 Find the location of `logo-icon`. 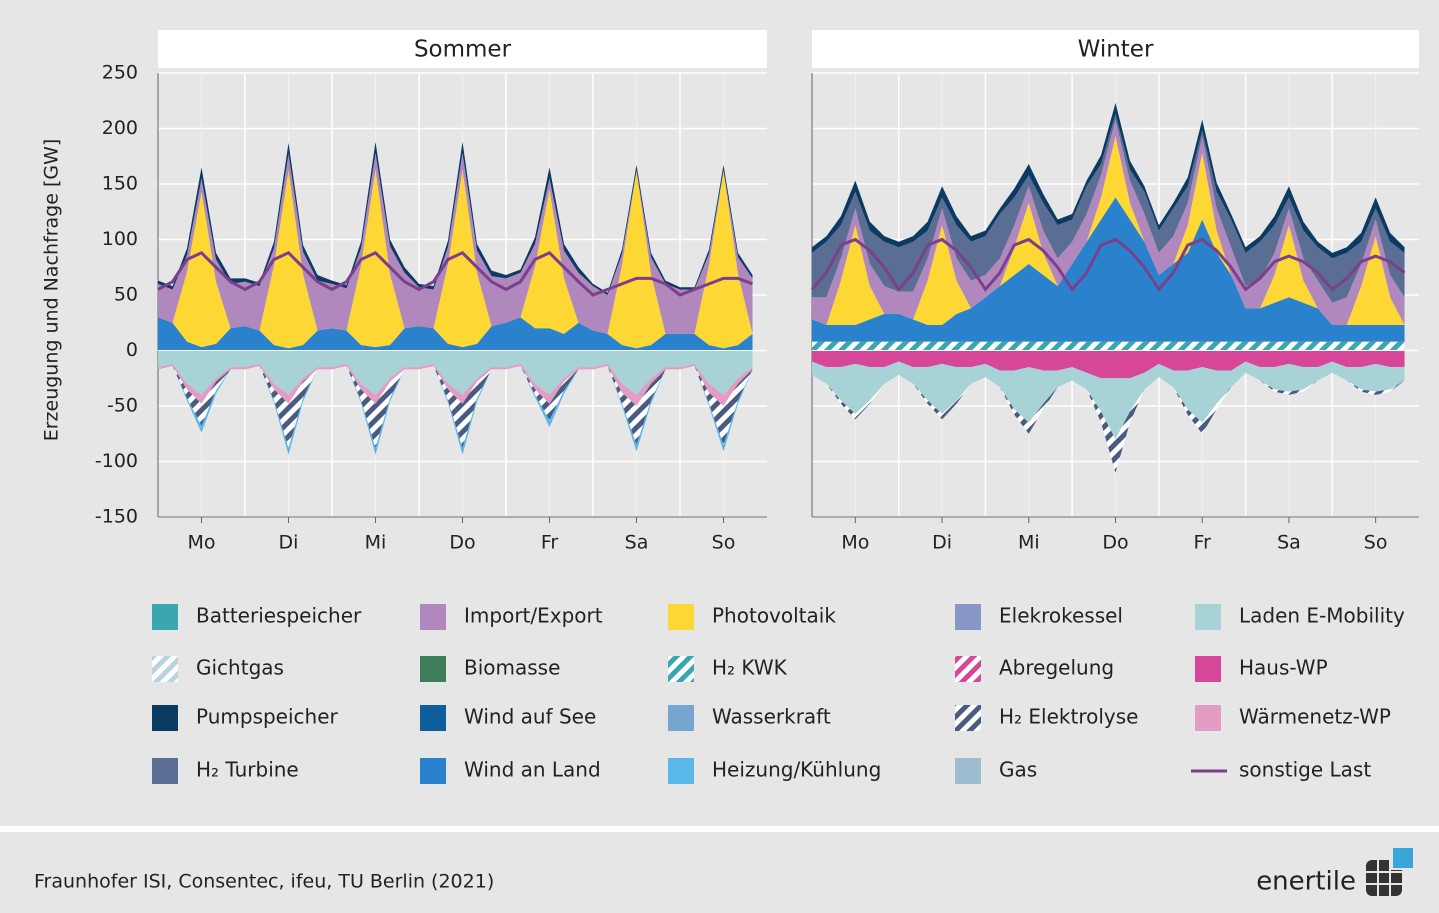

logo-icon is located at coordinates (1390, 871).